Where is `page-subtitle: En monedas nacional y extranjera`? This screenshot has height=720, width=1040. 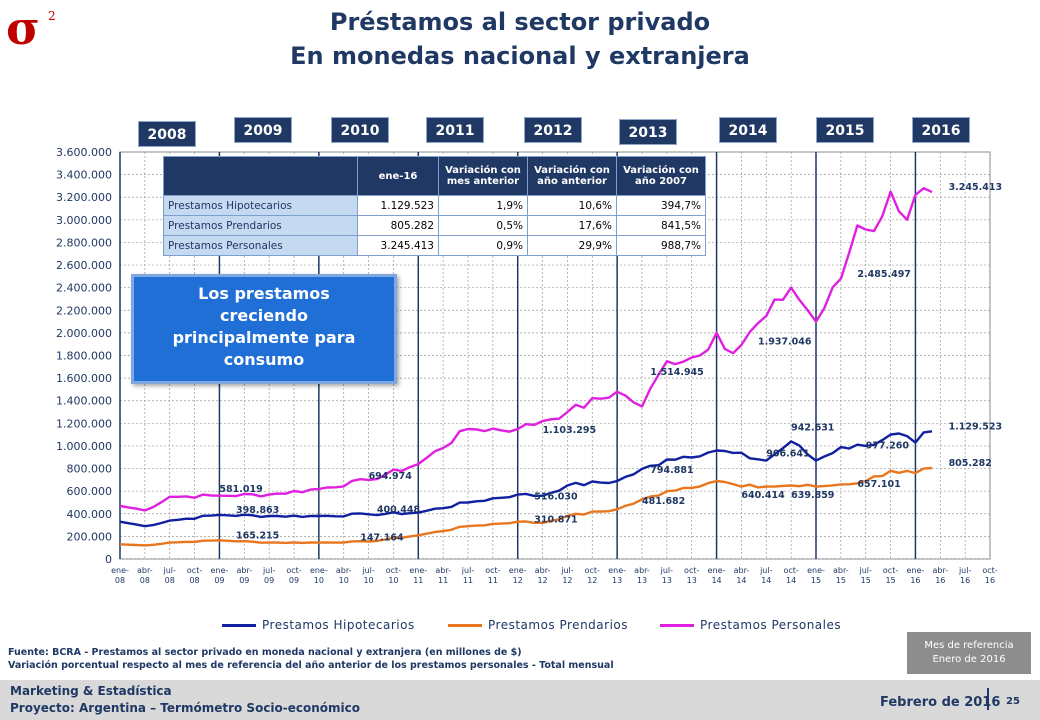
page-subtitle: En monedas nacional y extranjera is located at coordinates (520, 56).